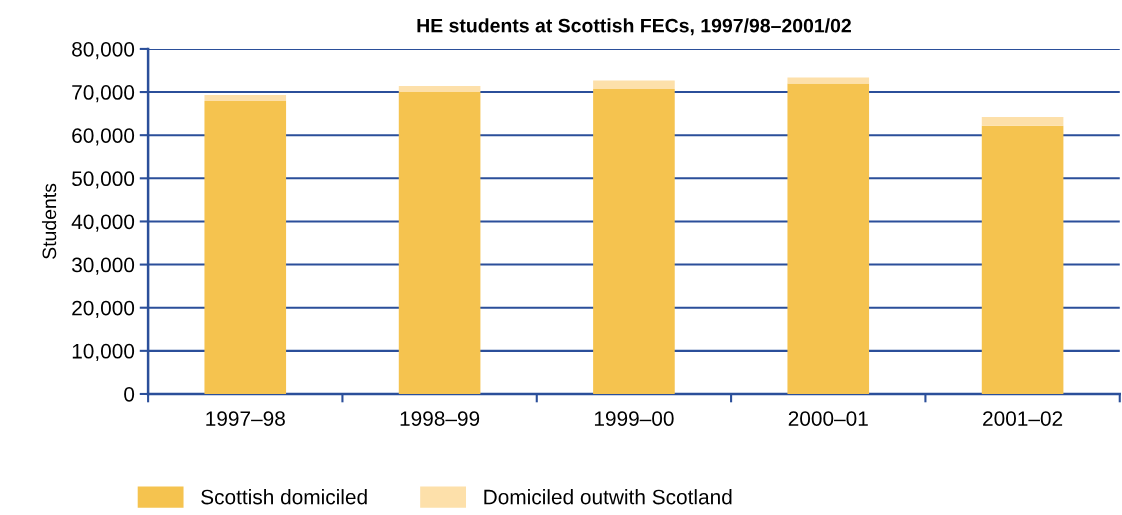  What do you see at coordinates (634, 27) in the screenshot?
I see `chart-title: HE students at Scottish FECs, 1997/98–2001/02` at bounding box center [634, 27].